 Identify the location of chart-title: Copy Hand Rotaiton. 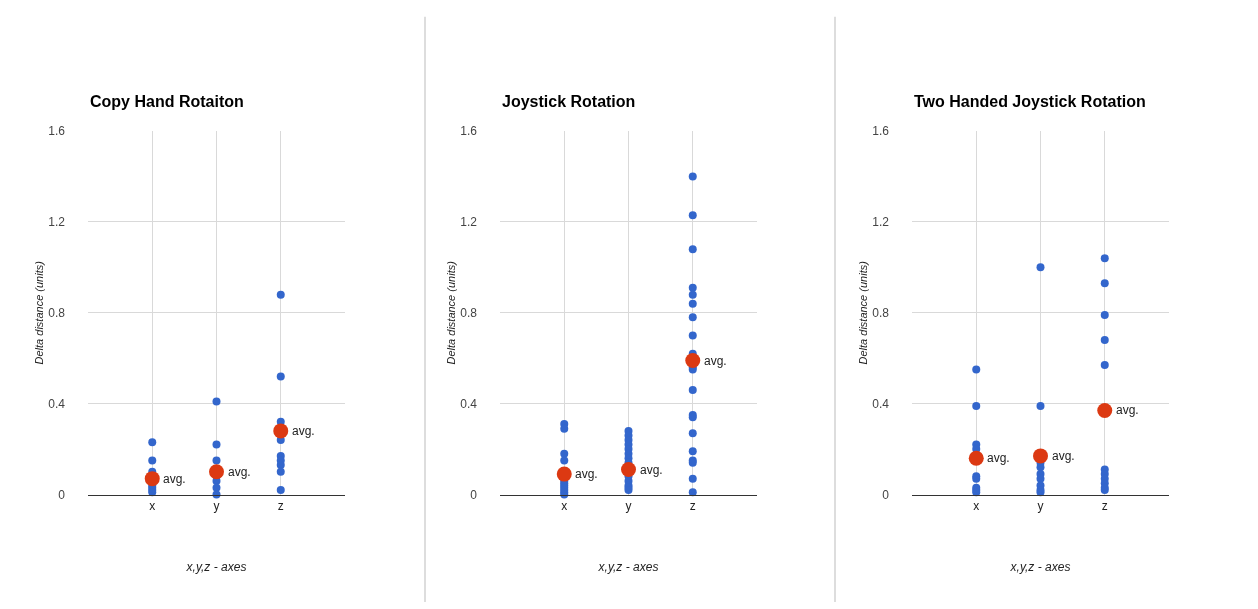
(167, 101).